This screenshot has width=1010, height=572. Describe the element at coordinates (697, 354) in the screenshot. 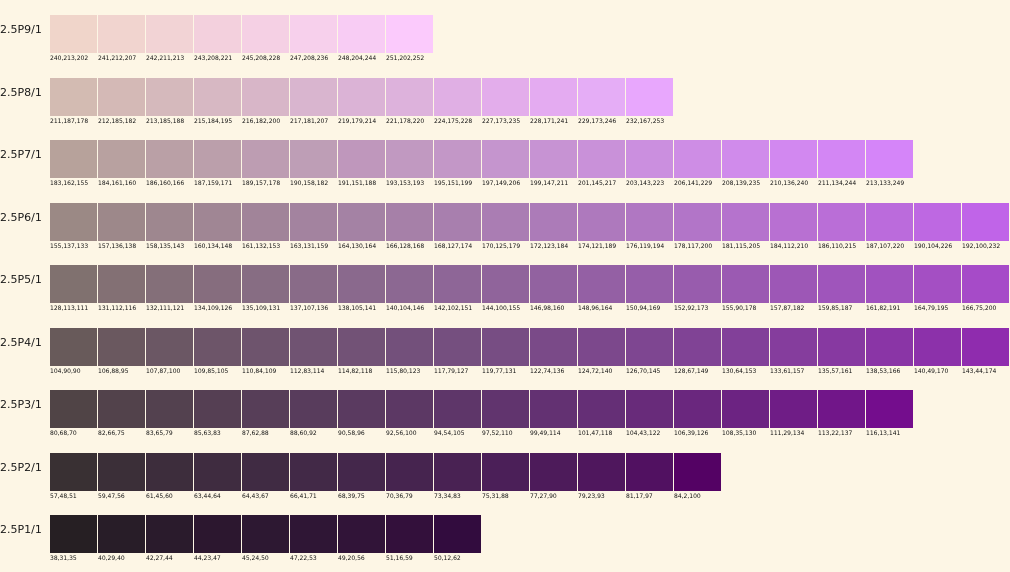

I see `color-swatch: 128,67,149` at that location.